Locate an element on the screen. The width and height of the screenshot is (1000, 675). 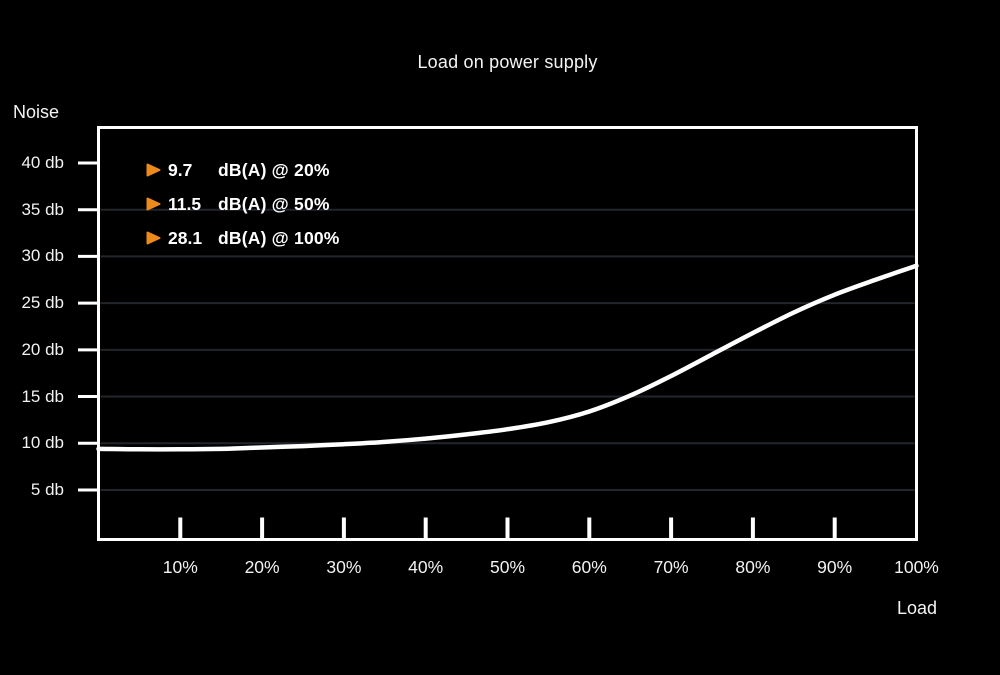
x-tick-label: 90% is located at coordinates (835, 567).